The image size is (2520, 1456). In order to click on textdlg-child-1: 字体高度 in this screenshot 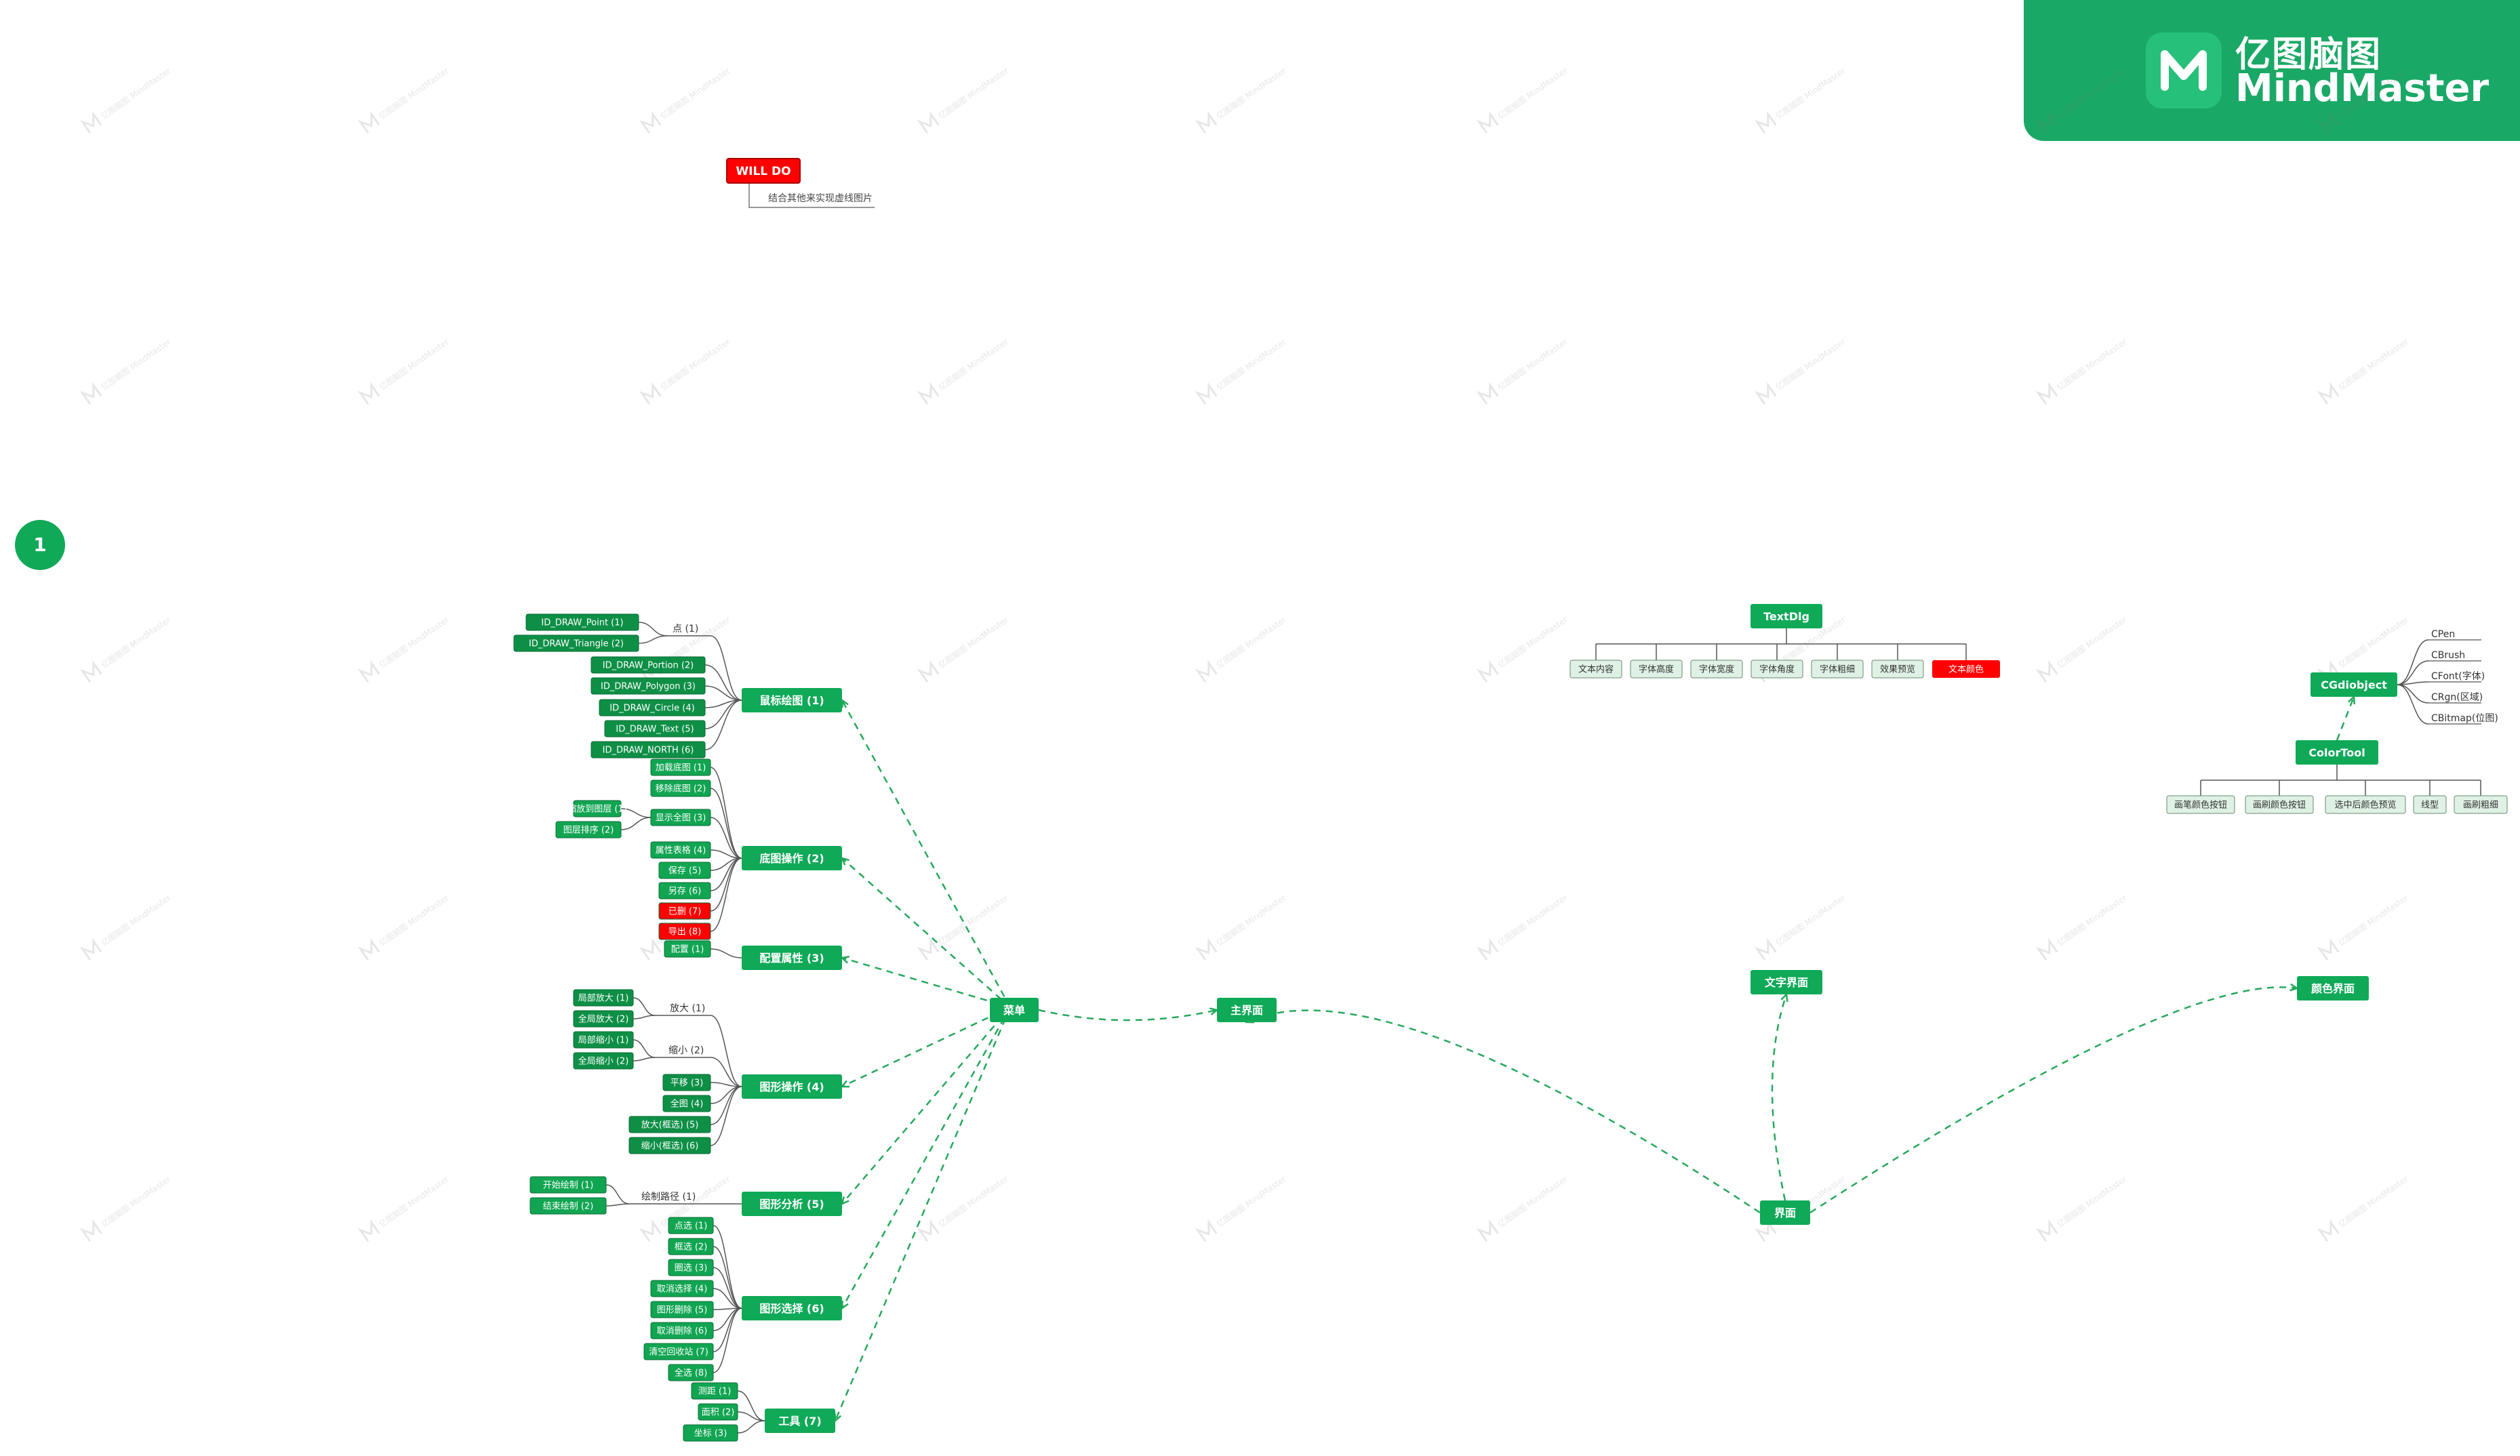, I will do `click(1656, 669)`.